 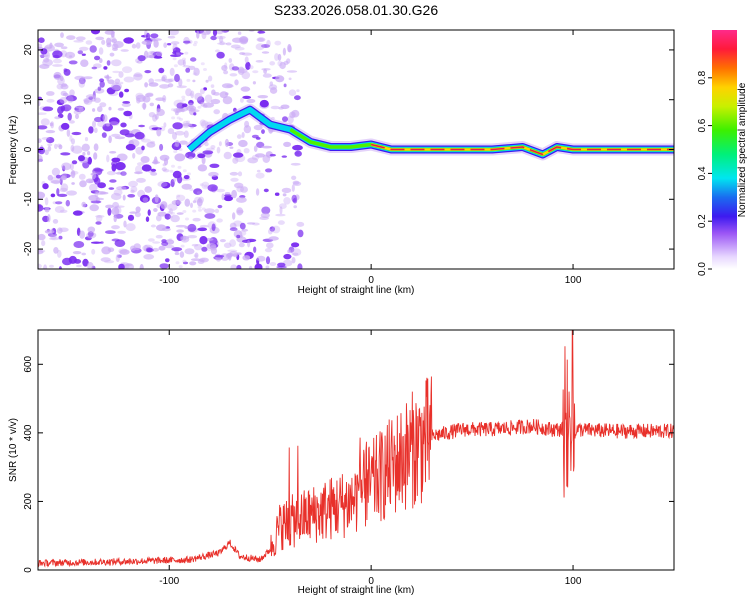 I want to click on colorbar-label: Normalized spectral amplitude, so click(x=742, y=149).